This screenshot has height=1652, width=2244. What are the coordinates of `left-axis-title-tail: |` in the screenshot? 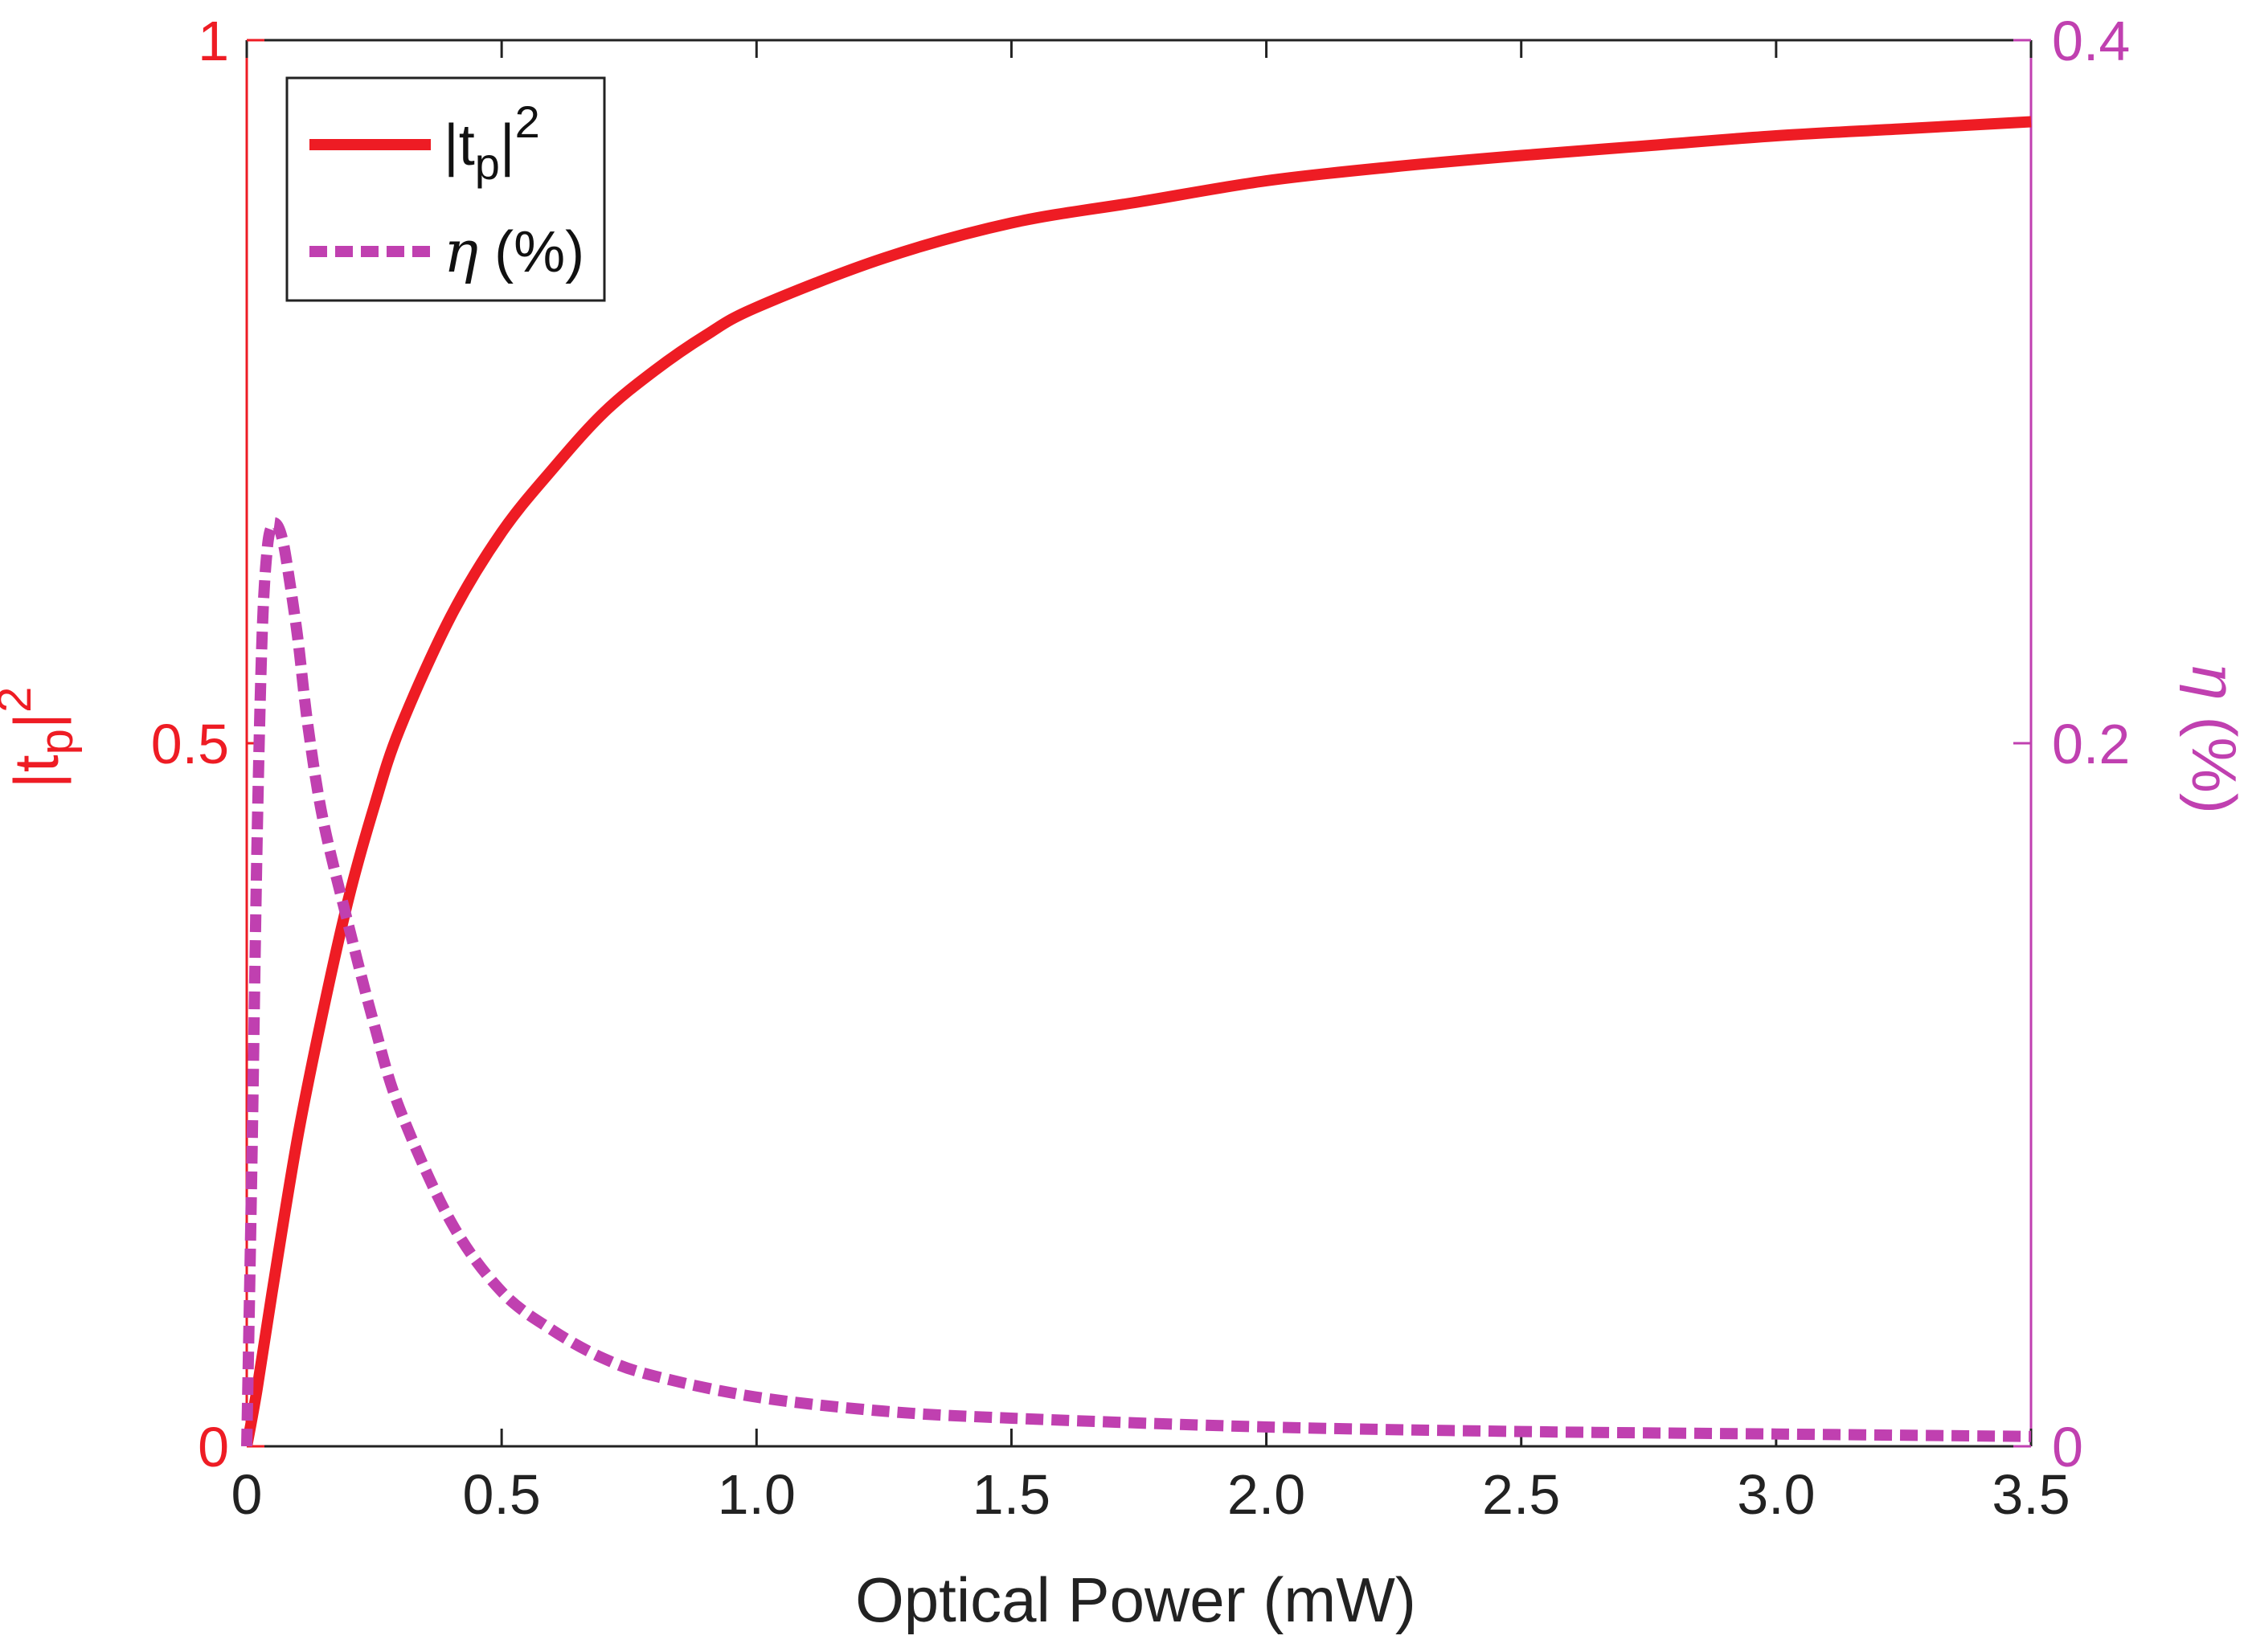 It's located at (36, 721).